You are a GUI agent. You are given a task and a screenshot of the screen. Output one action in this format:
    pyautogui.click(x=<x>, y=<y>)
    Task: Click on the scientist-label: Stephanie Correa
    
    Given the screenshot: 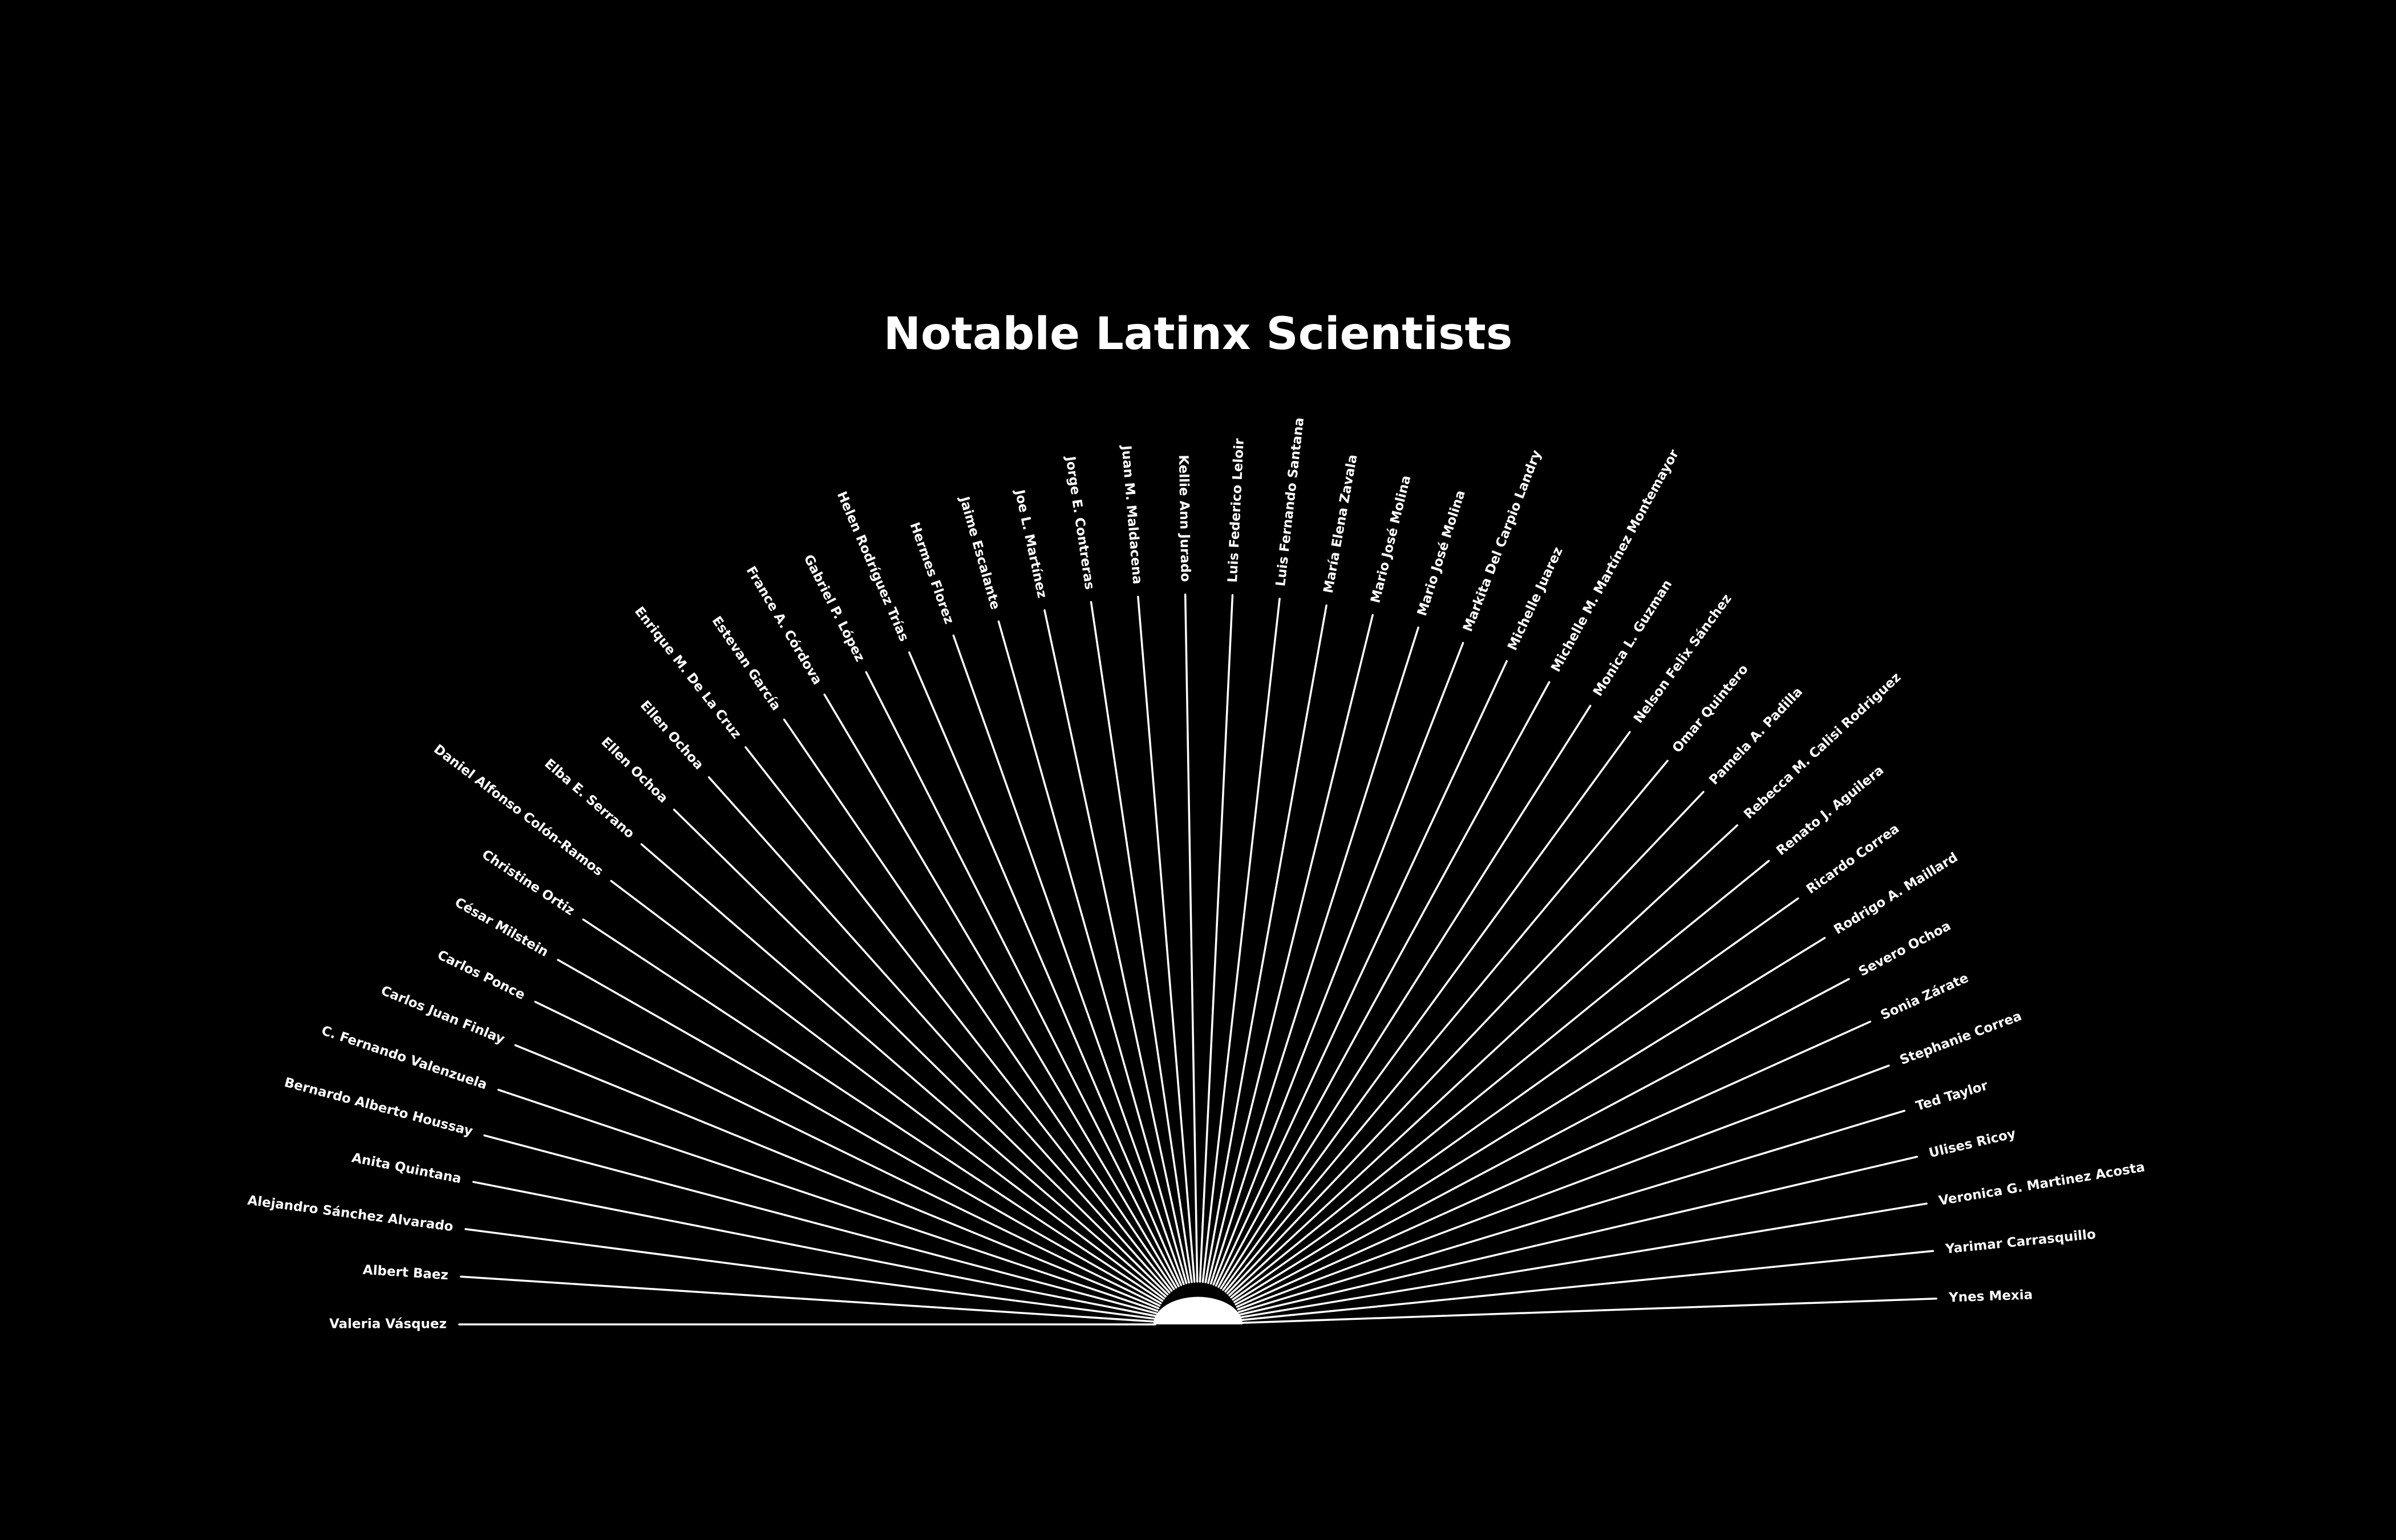 What is the action you would take?
    pyautogui.click(x=1961, y=1039)
    